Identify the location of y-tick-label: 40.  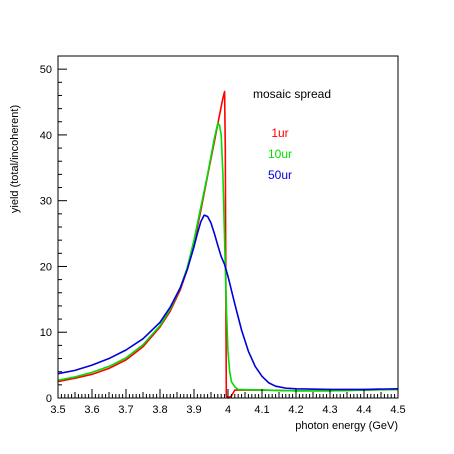
(46, 136).